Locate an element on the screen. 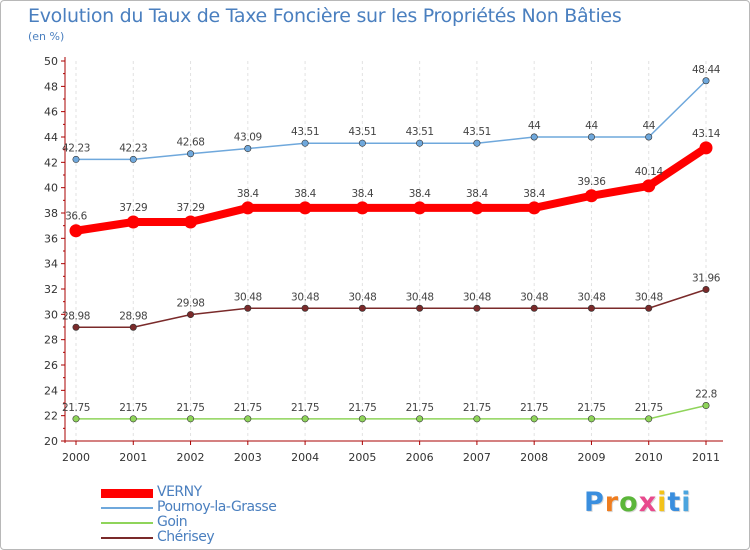 The image size is (750, 550). y-tick-label: 36 is located at coordinates (51, 238).